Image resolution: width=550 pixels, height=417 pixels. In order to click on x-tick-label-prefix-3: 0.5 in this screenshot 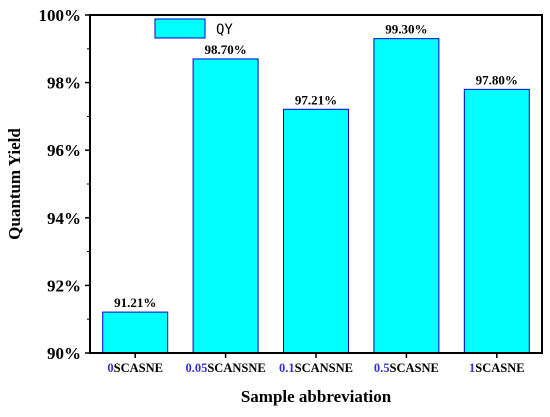, I will do `click(382, 368)`.